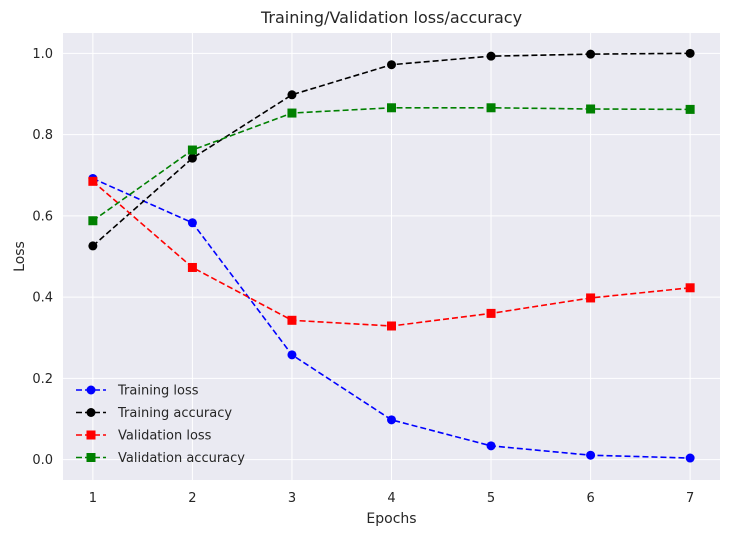 The image size is (740, 537). I want to click on legend-item-training-accuracy: Training accuracy, so click(154, 413).